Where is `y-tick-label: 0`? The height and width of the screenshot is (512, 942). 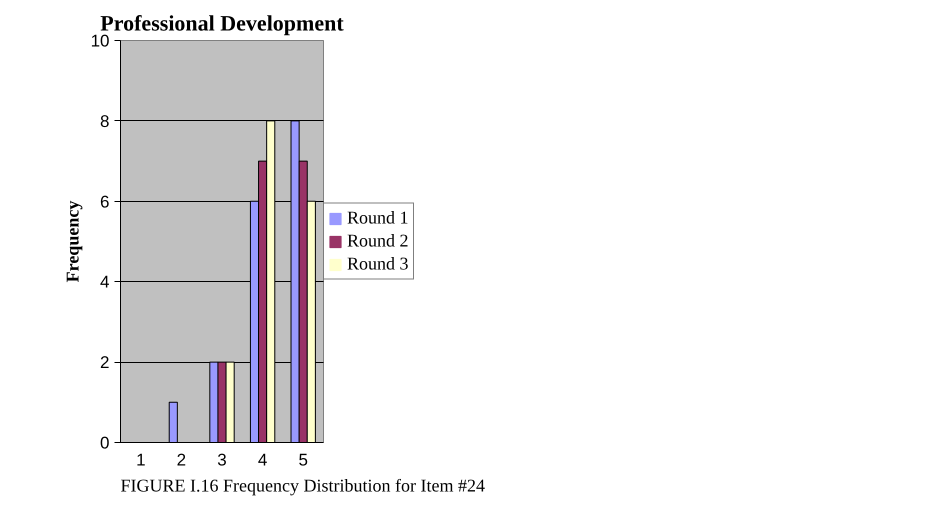 y-tick-label: 0 is located at coordinates (105, 443).